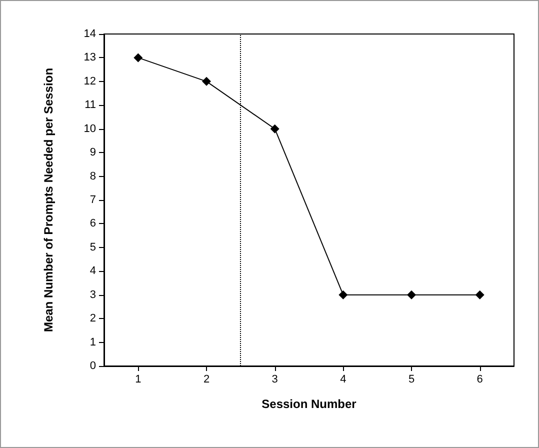  What do you see at coordinates (93, 342) in the screenshot?
I see `y-tick-label: 1` at bounding box center [93, 342].